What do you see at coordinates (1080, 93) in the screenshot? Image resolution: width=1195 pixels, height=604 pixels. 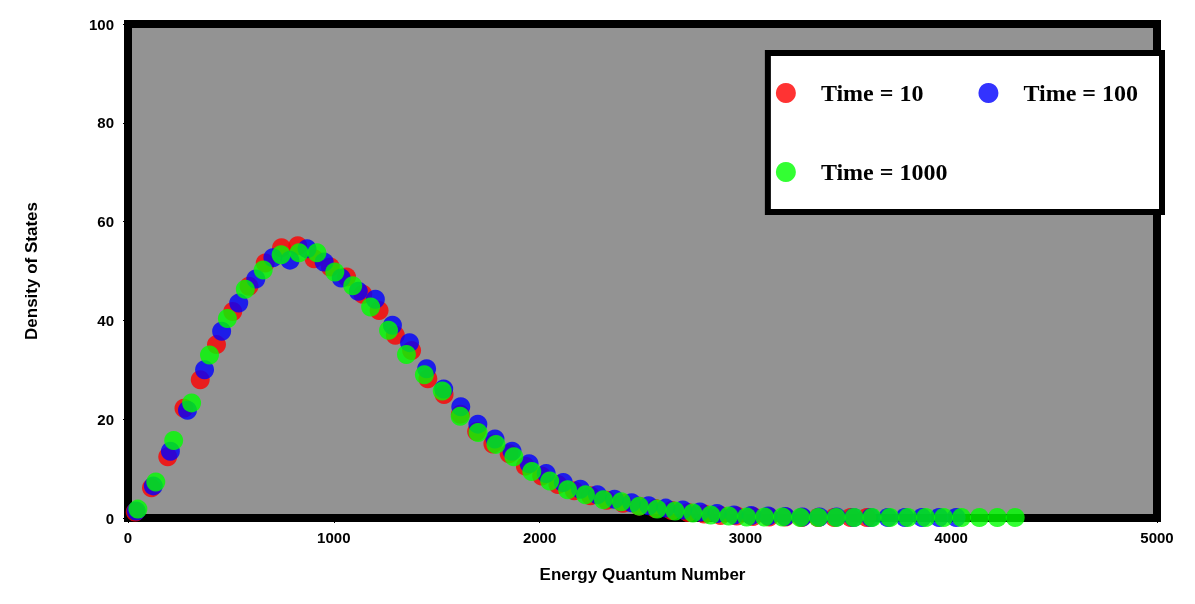 I see `legend-label: Time = 100` at bounding box center [1080, 93].